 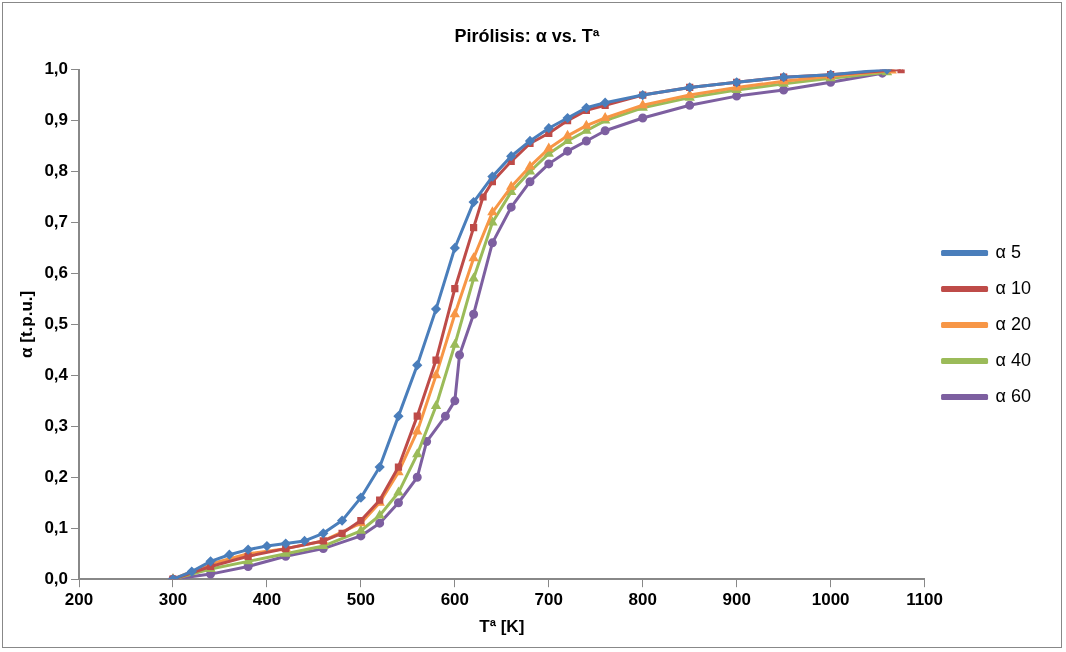 I want to click on legend-label: α 20, so click(x=1013, y=323).